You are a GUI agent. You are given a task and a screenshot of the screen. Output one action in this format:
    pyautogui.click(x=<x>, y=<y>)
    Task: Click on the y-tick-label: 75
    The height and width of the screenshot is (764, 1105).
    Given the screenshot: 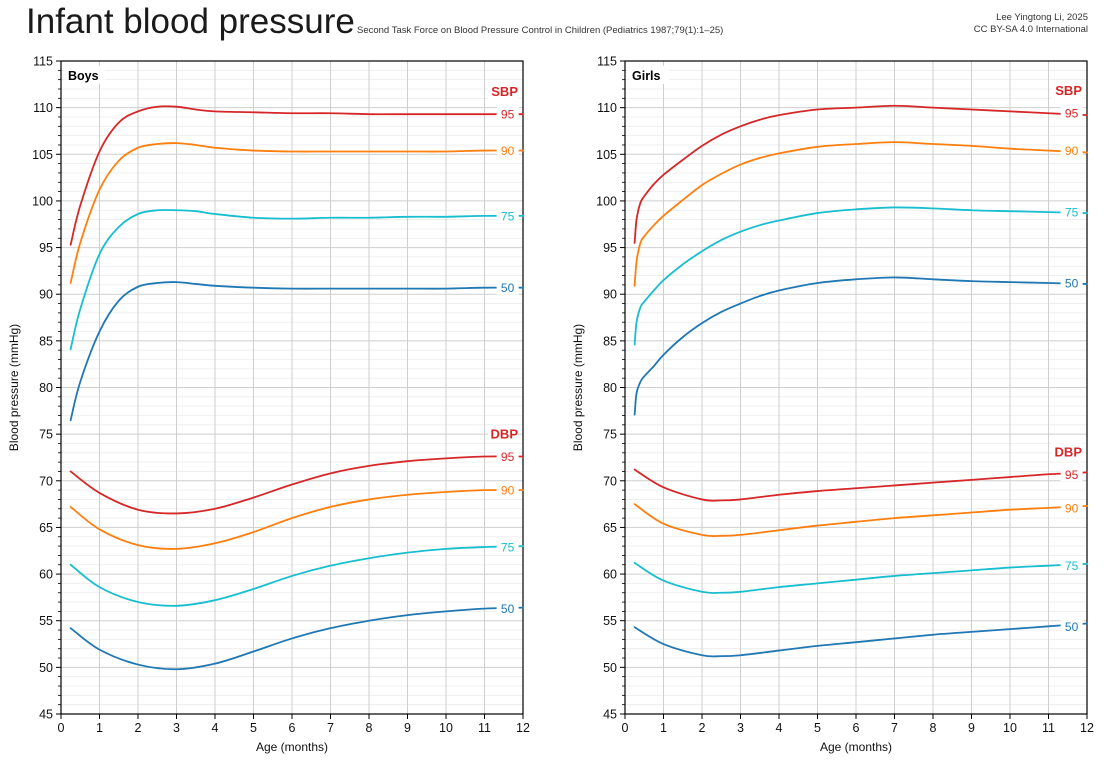 What is the action you would take?
    pyautogui.click(x=610, y=435)
    